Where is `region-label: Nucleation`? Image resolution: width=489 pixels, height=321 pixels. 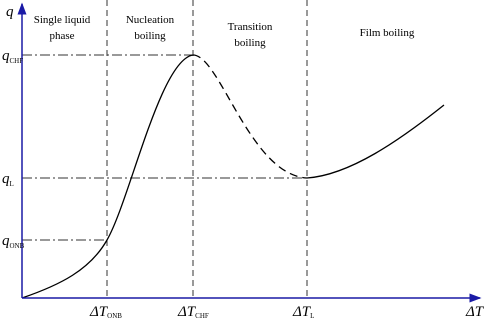 region-label: Nucleation is located at coordinates (150, 20).